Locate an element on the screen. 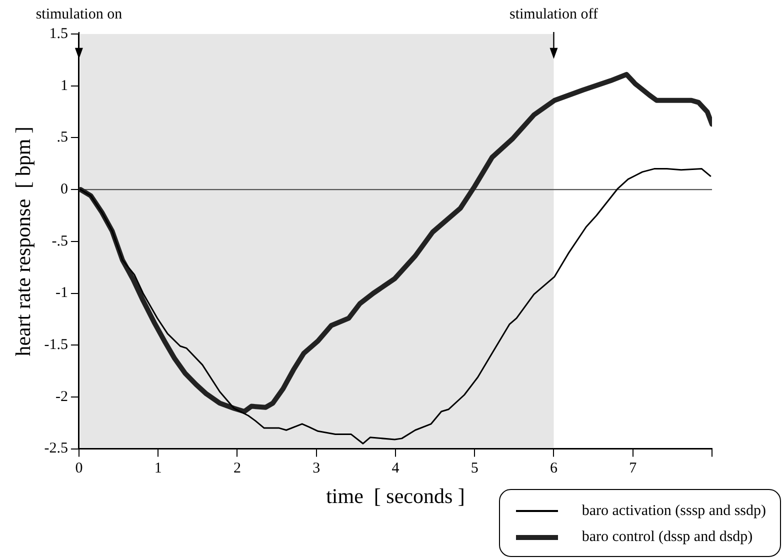 The image size is (782, 558). x-tick-label: 4 is located at coordinates (396, 468).